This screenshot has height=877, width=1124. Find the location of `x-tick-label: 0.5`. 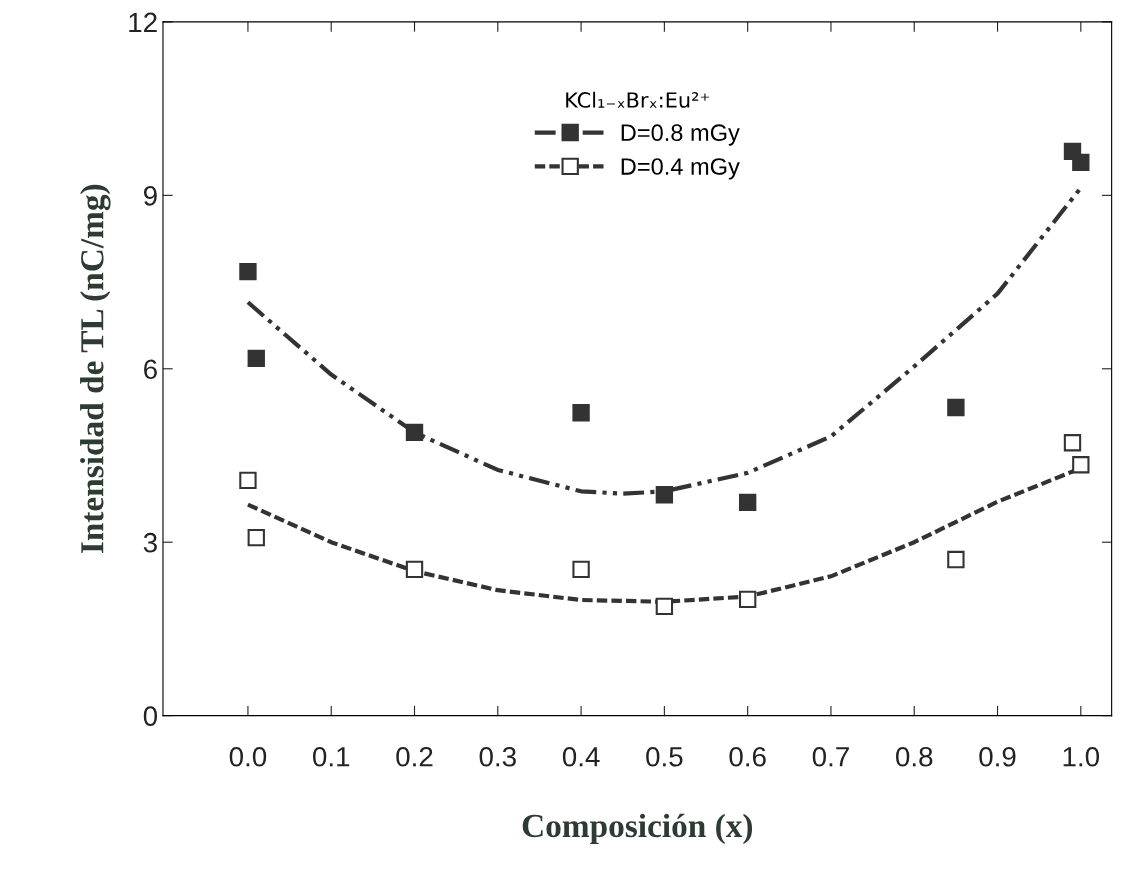

x-tick-label: 0.5 is located at coordinates (664, 756).